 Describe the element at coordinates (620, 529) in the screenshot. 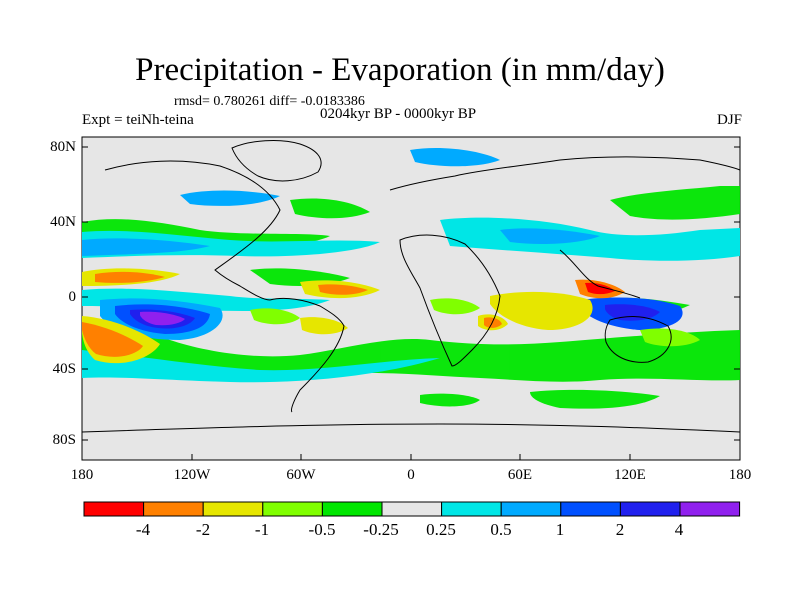

I see `colorbar-label: 2` at that location.